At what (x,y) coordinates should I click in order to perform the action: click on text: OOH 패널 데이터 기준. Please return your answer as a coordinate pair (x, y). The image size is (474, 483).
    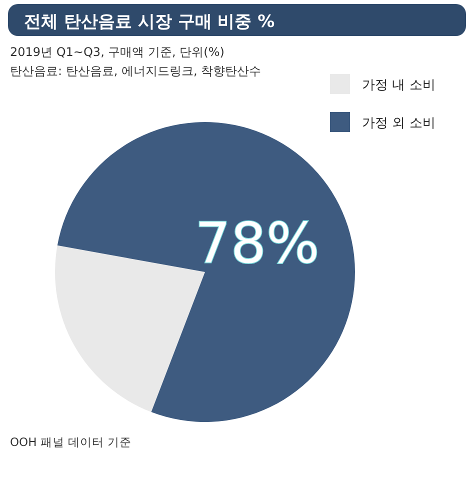
    Looking at the image, I should click on (71, 442).